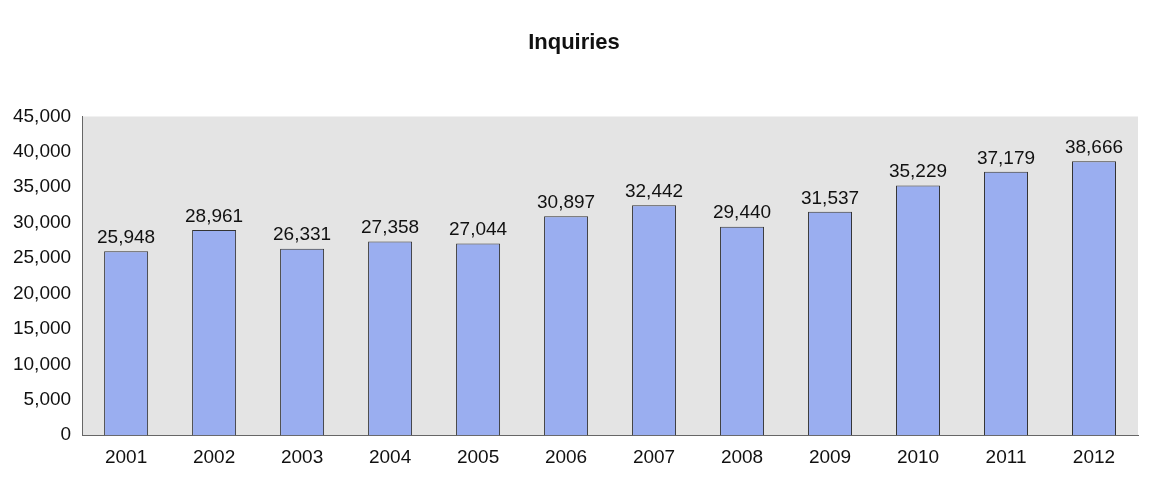 The image size is (1153, 482). I want to click on data-label: 27,044, so click(478, 229).